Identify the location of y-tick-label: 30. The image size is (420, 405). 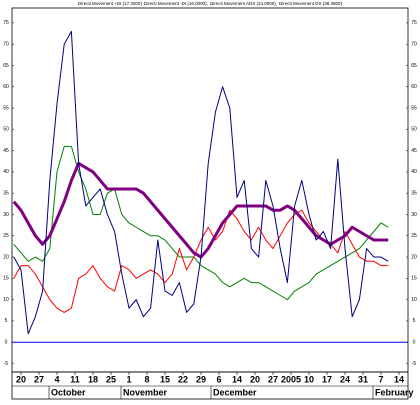
(6, 215).